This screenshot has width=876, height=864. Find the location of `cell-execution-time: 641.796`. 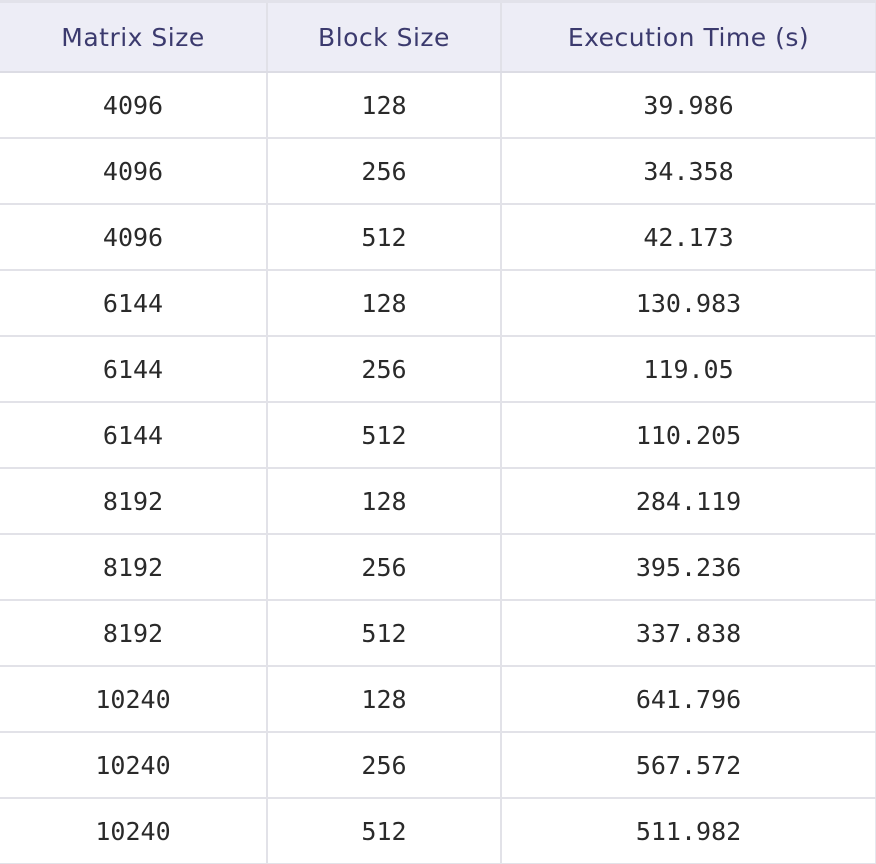

cell-execution-time: 641.796 is located at coordinates (688, 699).